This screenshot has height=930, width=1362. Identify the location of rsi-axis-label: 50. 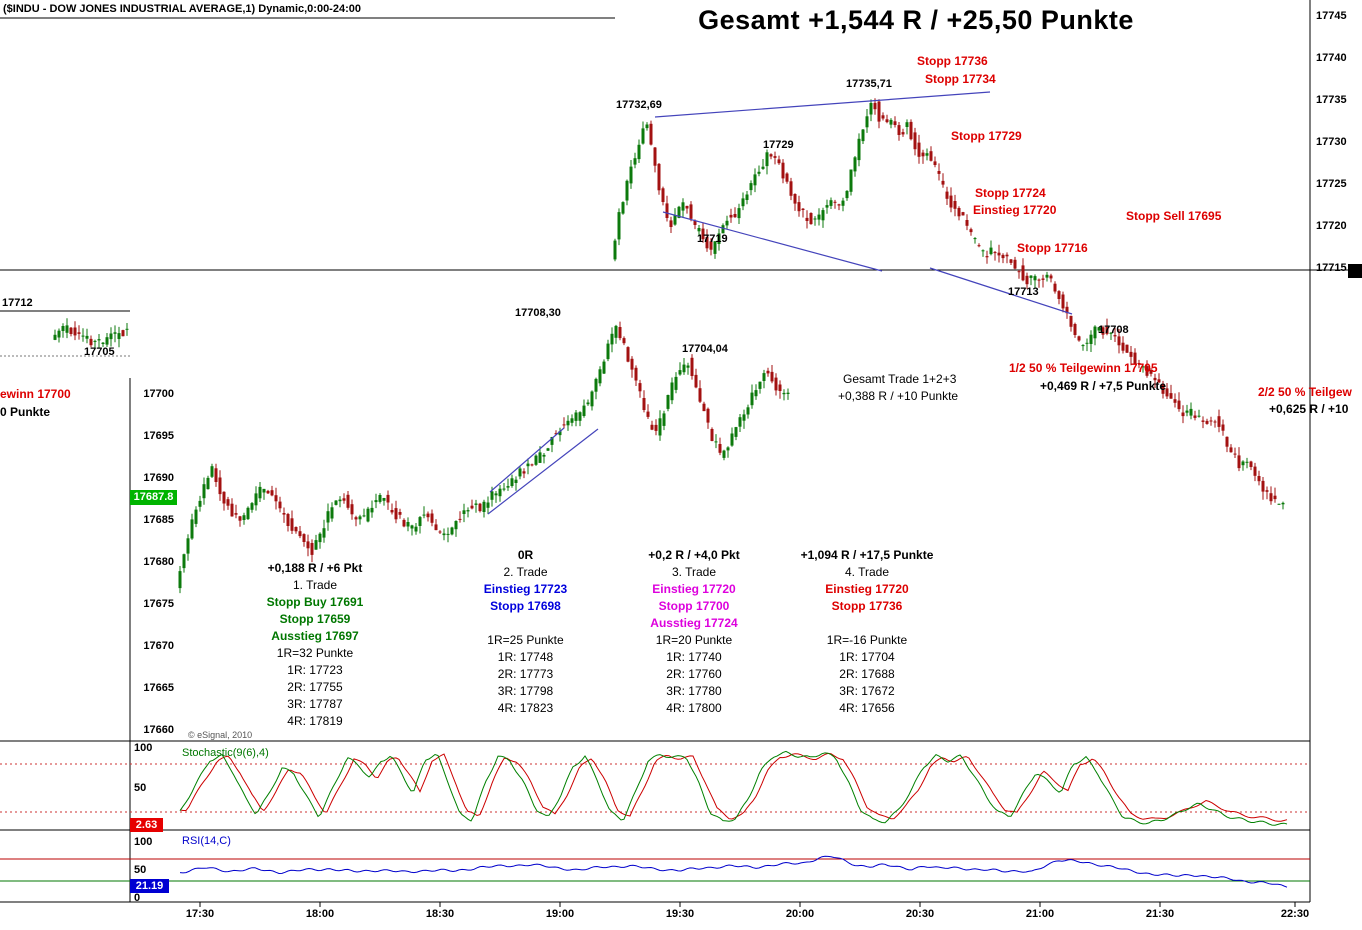
(140, 870).